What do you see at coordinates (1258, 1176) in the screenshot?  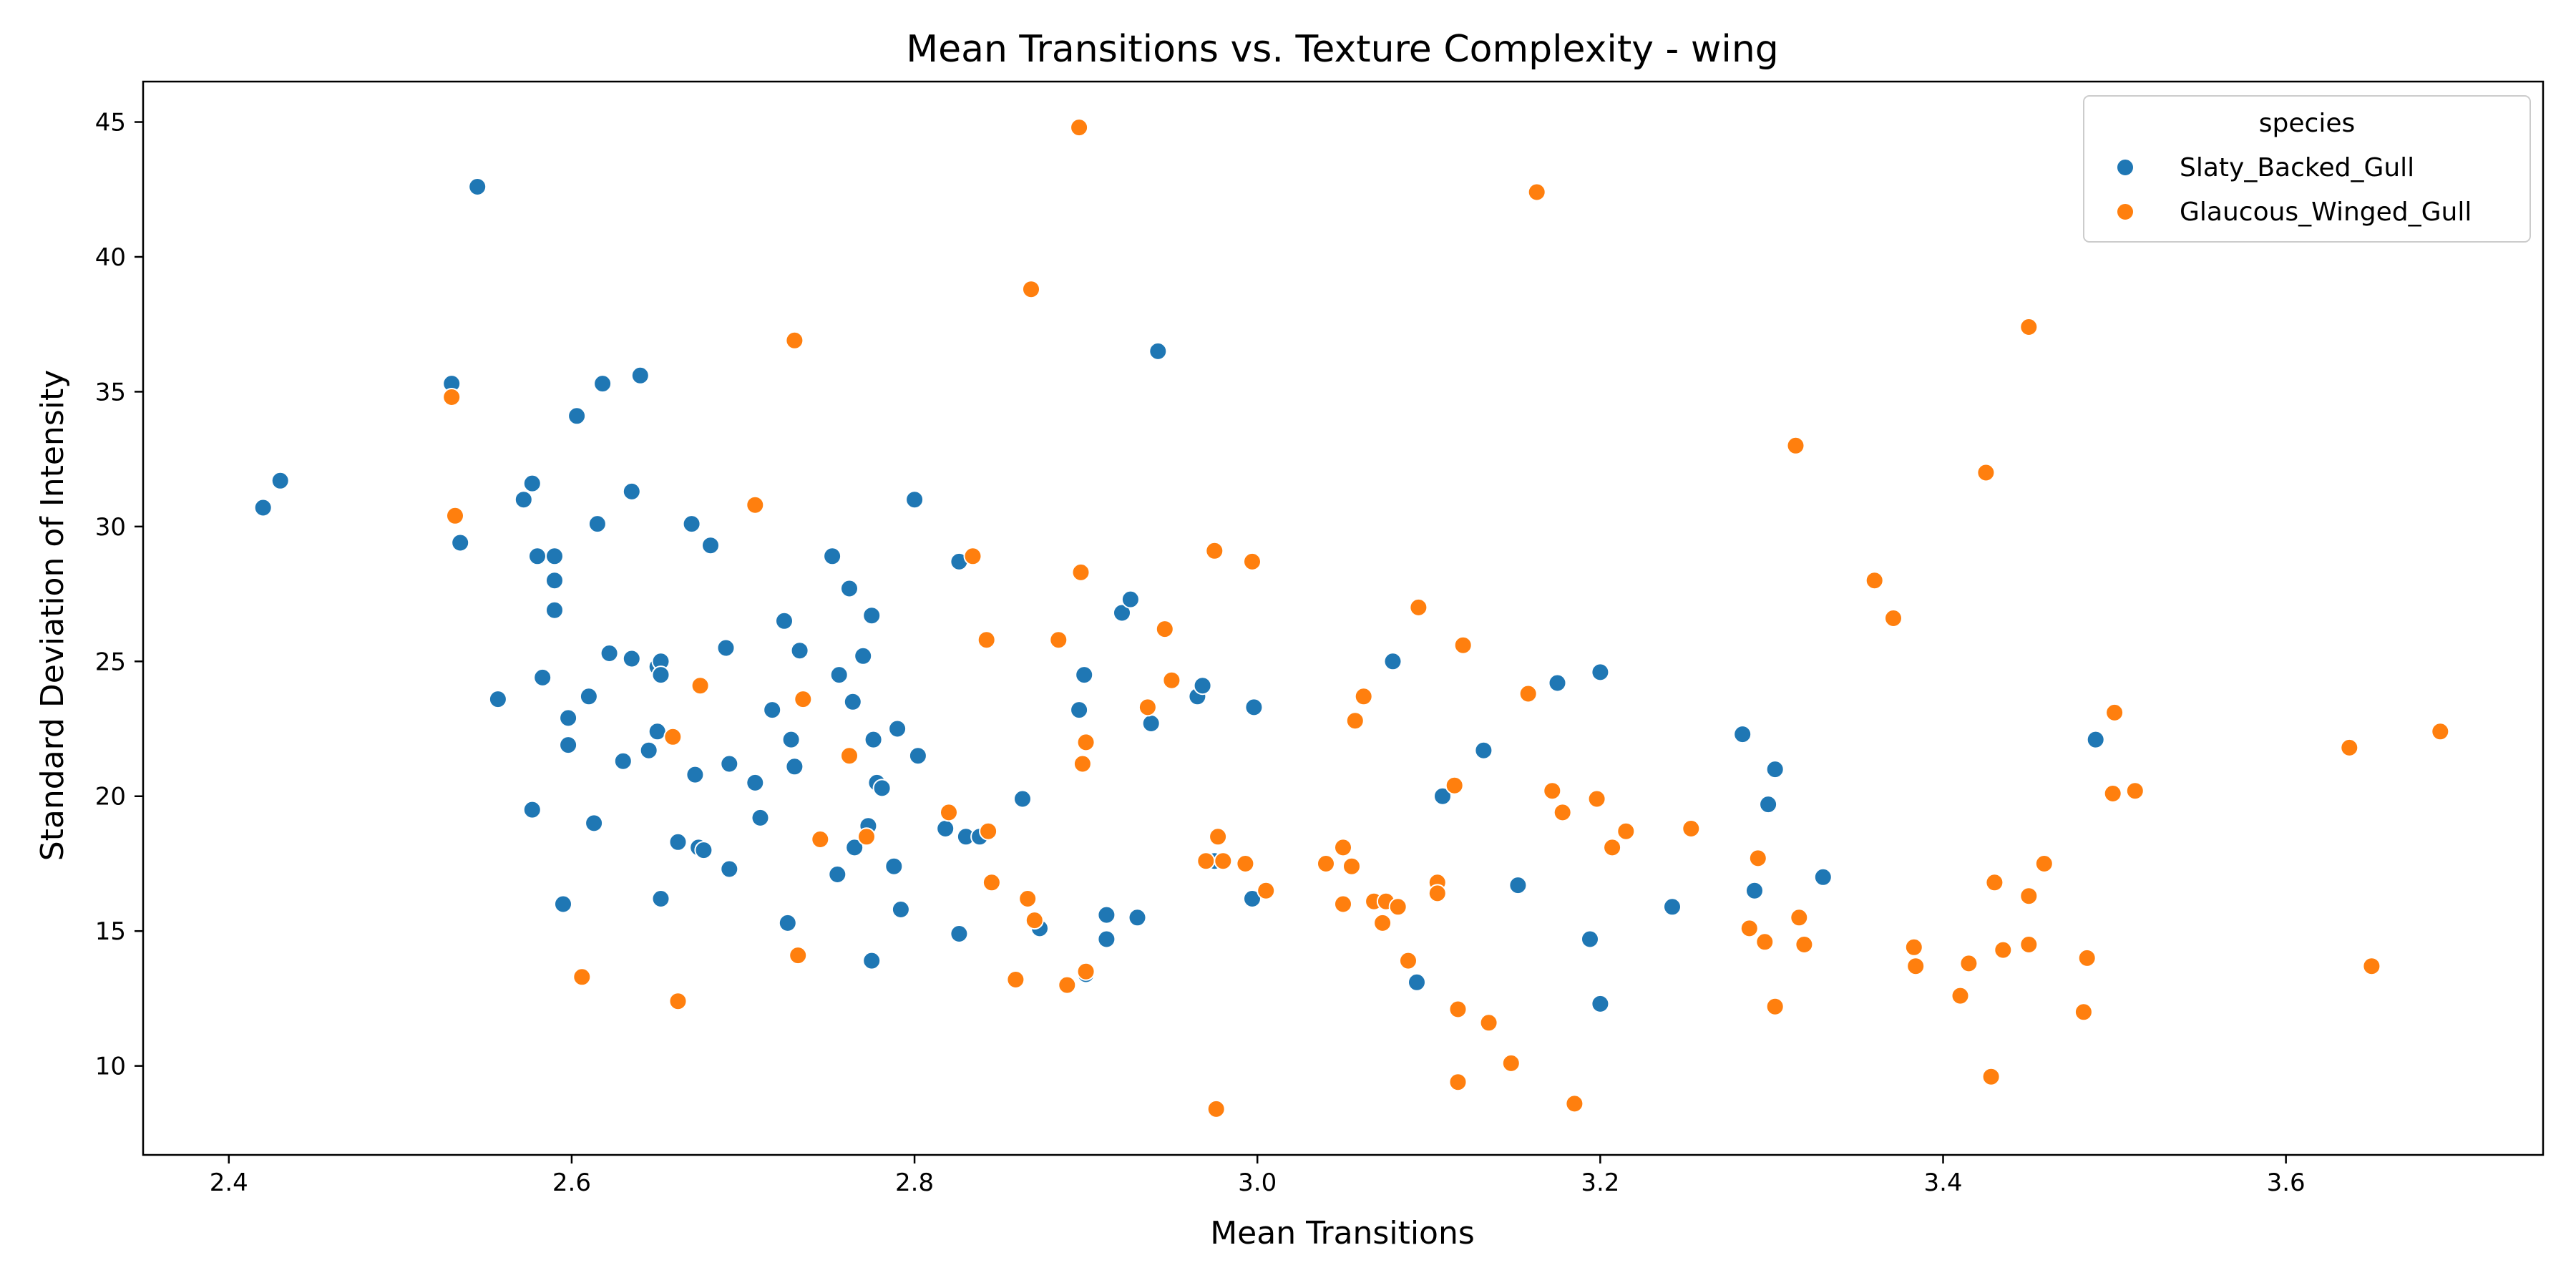 I see `x-axis: 2.4 2.6 2.8 3.0 3.2 3.4 3.6` at bounding box center [1258, 1176].